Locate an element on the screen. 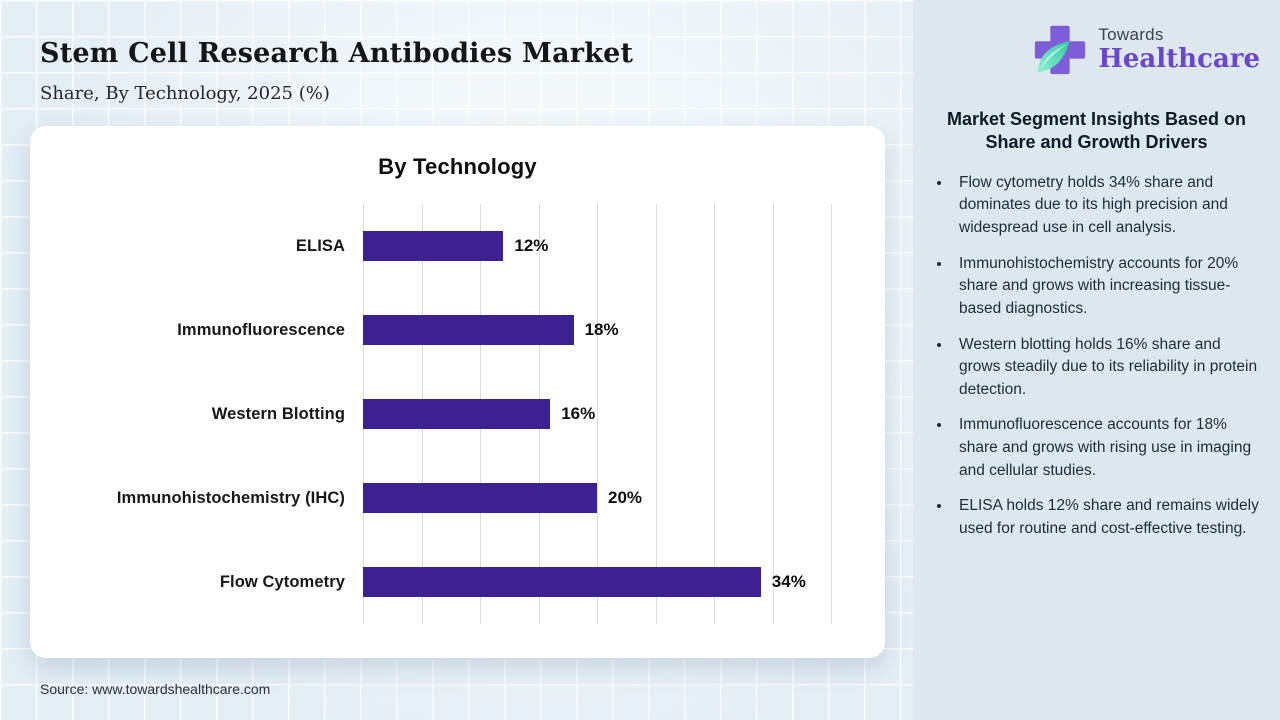 The height and width of the screenshot is (720, 1280). row-plot-area: 18% is located at coordinates (597, 330).